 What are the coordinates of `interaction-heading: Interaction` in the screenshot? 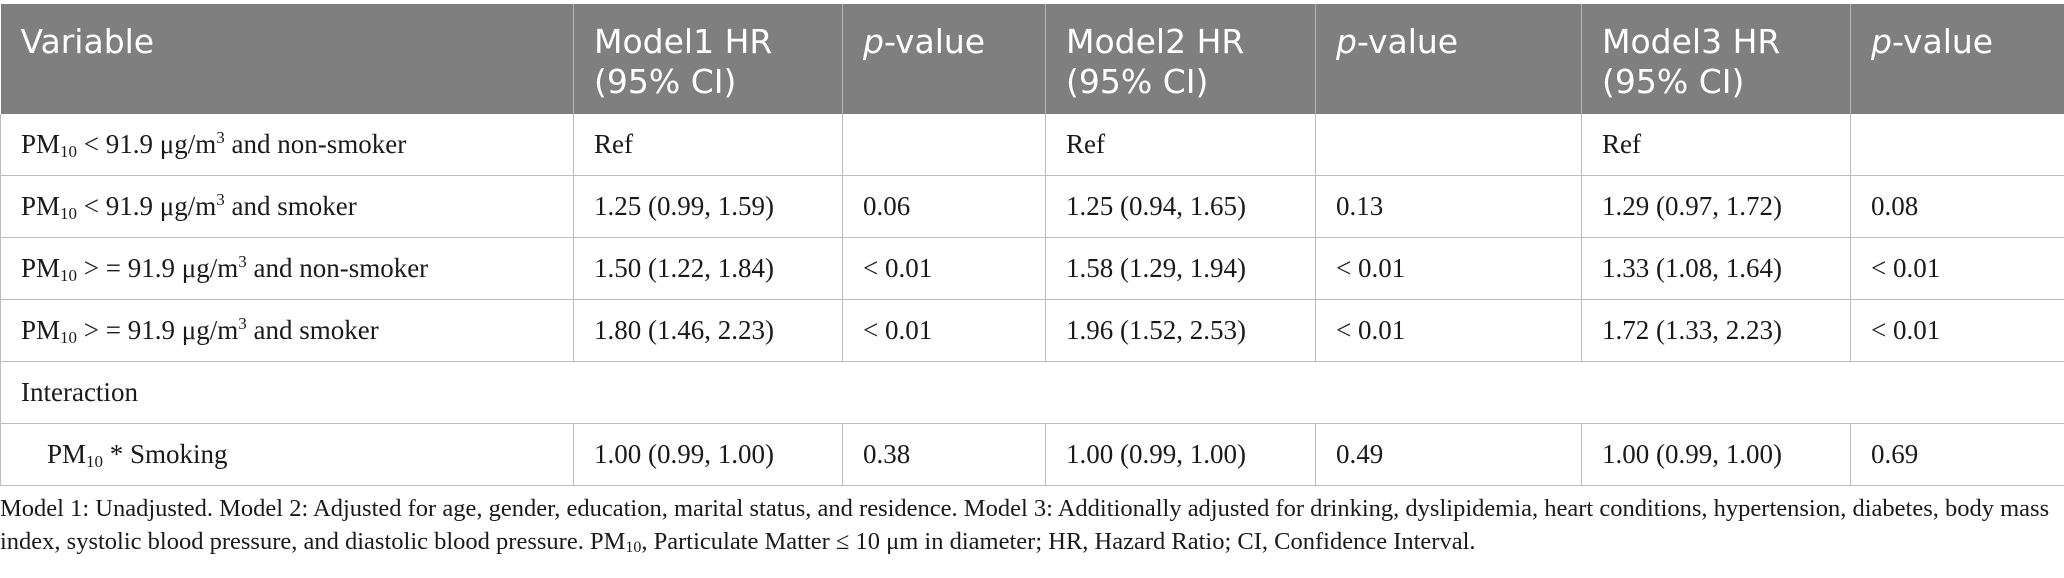 It's located at (1032, 392).